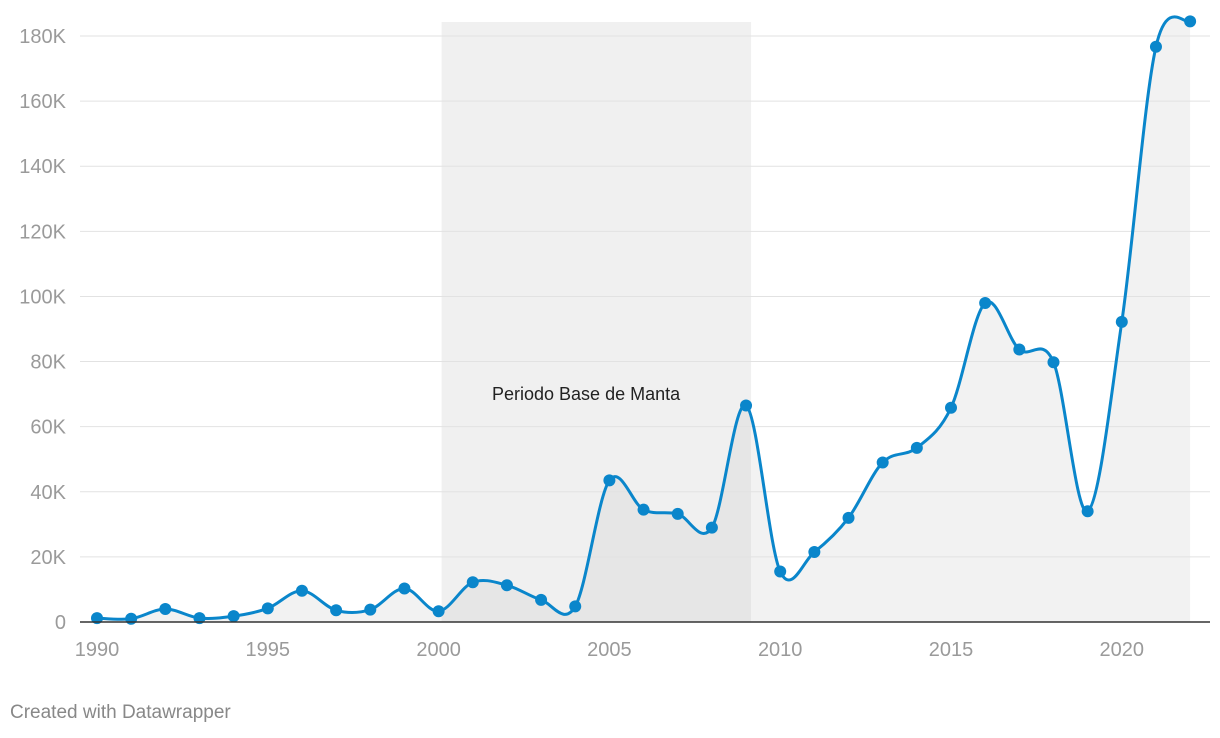 The width and height of the screenshot is (1220, 738). I want to click on y-tick-label: 60K, so click(48, 428).